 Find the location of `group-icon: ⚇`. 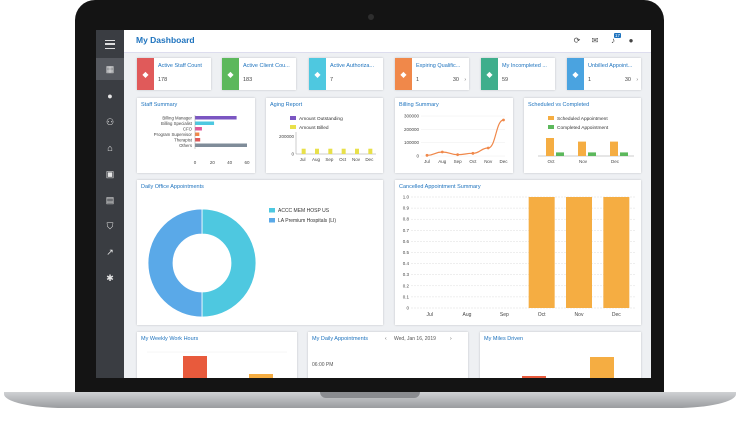

group-icon: ⚇ is located at coordinates (110, 121).